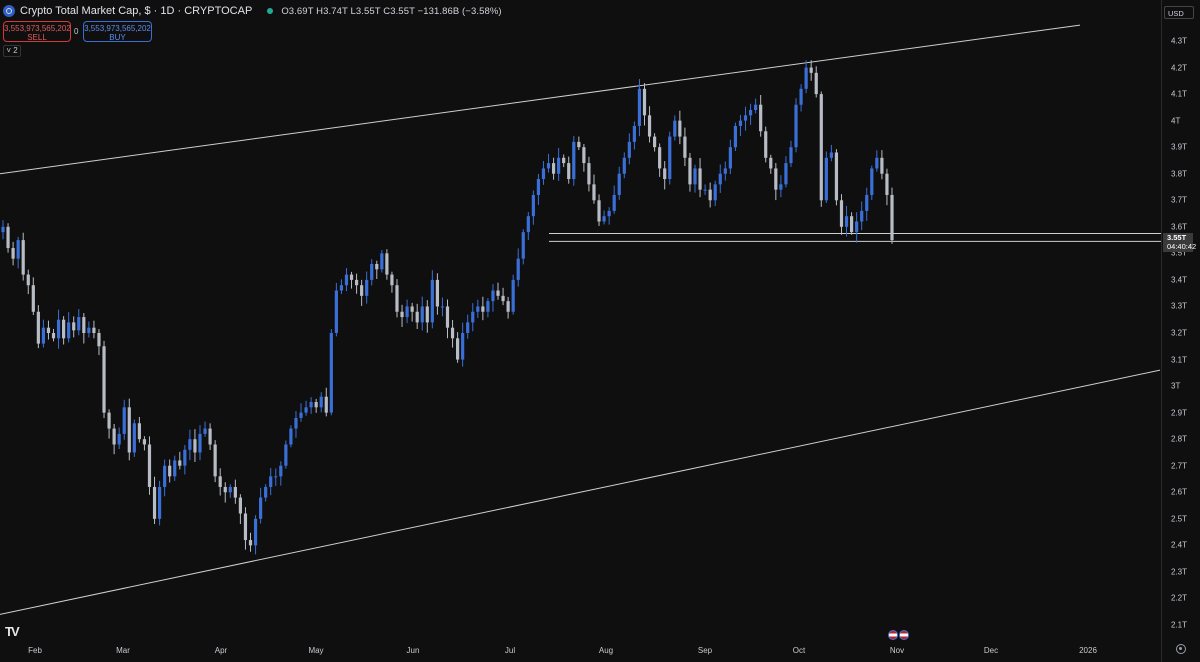 This screenshot has height=662, width=1200. Describe the element at coordinates (117, 37) in the screenshot. I see `buy-label: BUY` at that location.